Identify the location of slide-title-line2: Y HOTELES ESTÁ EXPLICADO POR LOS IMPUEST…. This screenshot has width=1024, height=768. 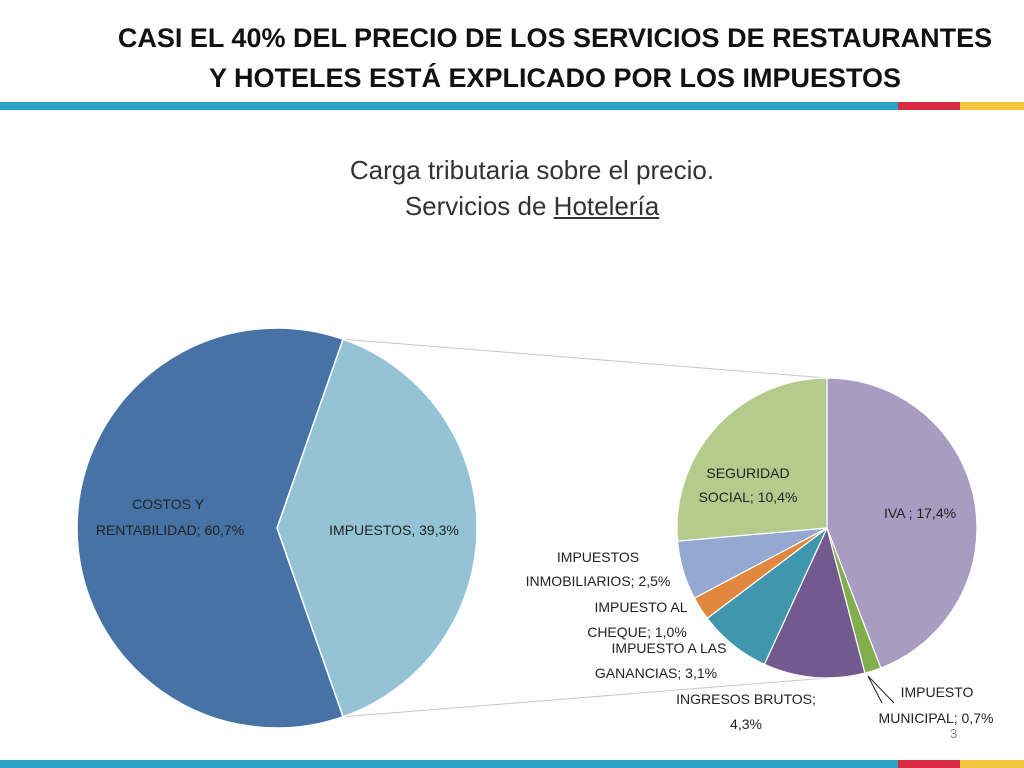
(555, 78).